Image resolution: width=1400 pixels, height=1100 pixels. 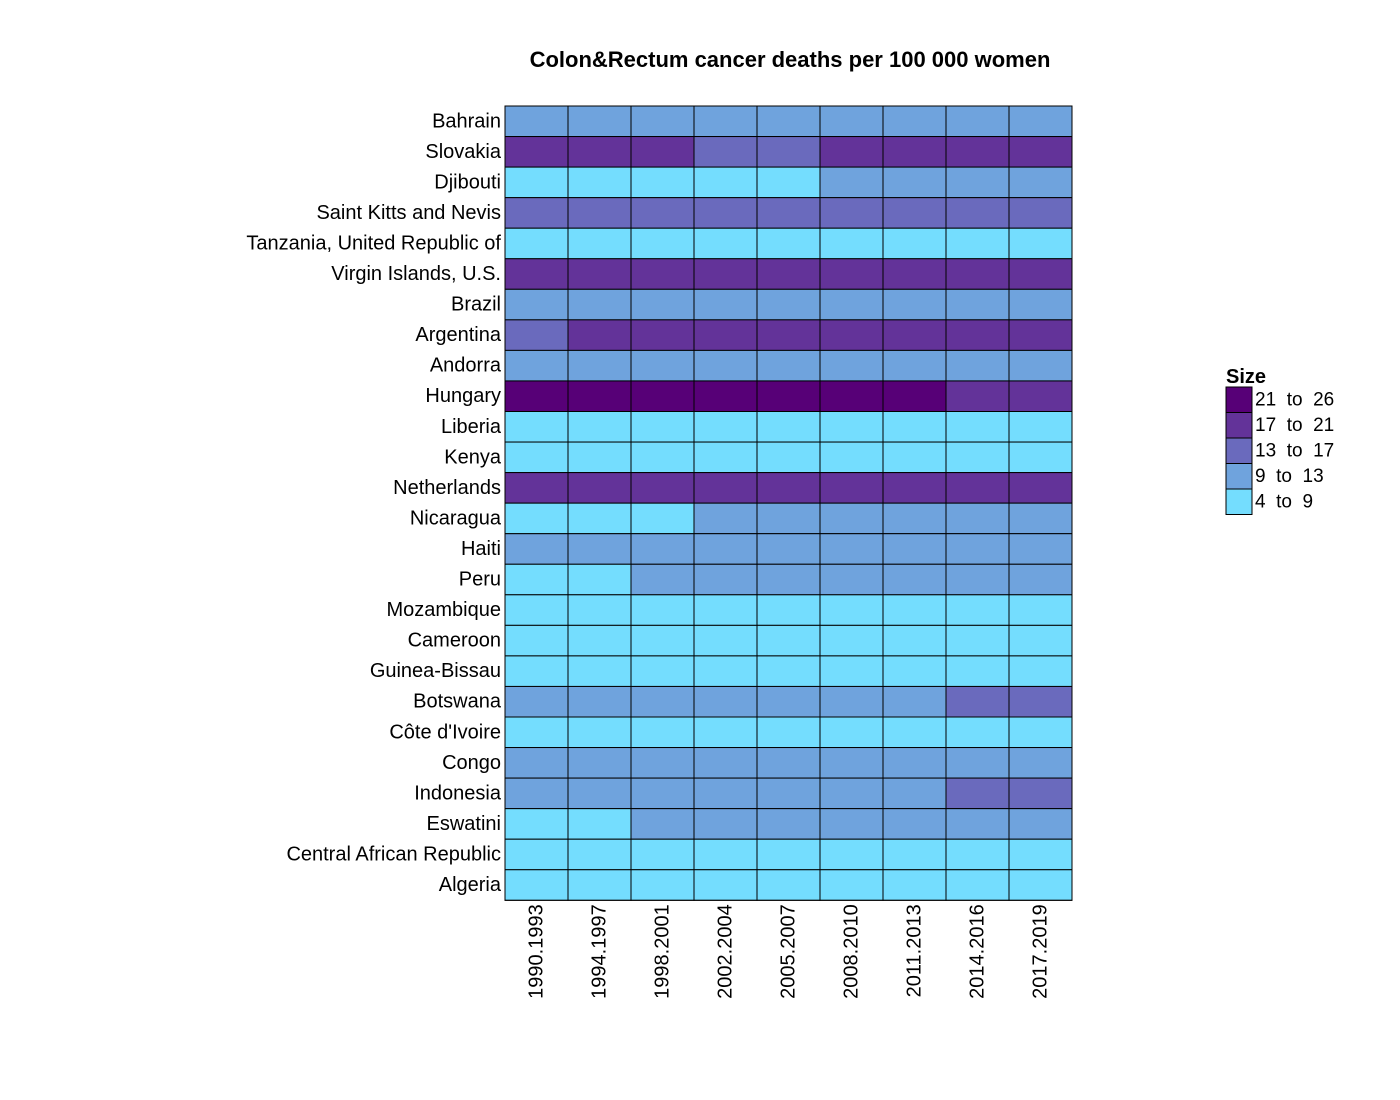 What do you see at coordinates (599, 427) in the screenshot?
I see `heatmap-cell-liberia-1994-1997` at bounding box center [599, 427].